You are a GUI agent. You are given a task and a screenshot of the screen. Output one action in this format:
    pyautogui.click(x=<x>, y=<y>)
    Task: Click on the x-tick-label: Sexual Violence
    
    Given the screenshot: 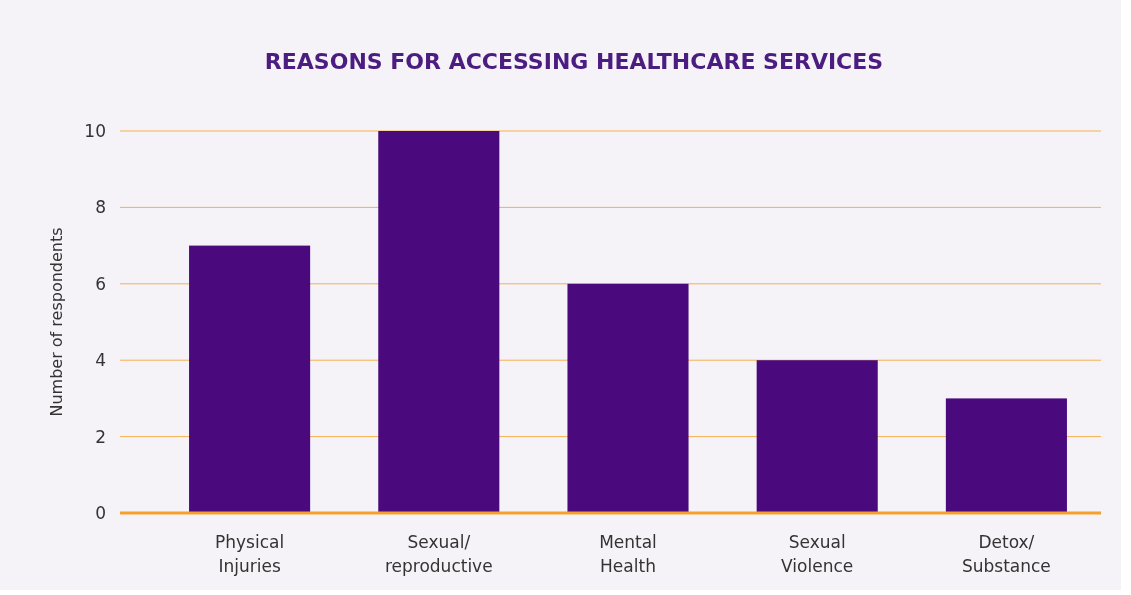 What is the action you would take?
    pyautogui.click(x=817, y=554)
    